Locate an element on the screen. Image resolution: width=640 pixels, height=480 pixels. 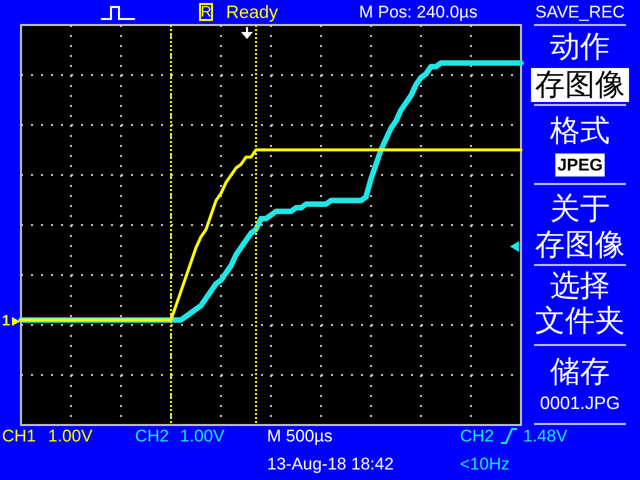
text: M Pos: 240.0µs is located at coordinates (418, 12).